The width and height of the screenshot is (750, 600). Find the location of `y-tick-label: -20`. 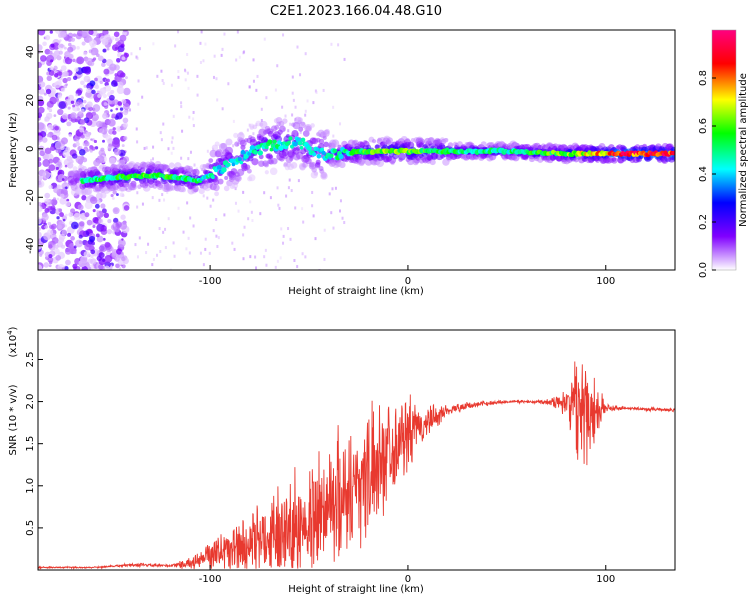

y-tick-label: -20 is located at coordinates (30, 197).